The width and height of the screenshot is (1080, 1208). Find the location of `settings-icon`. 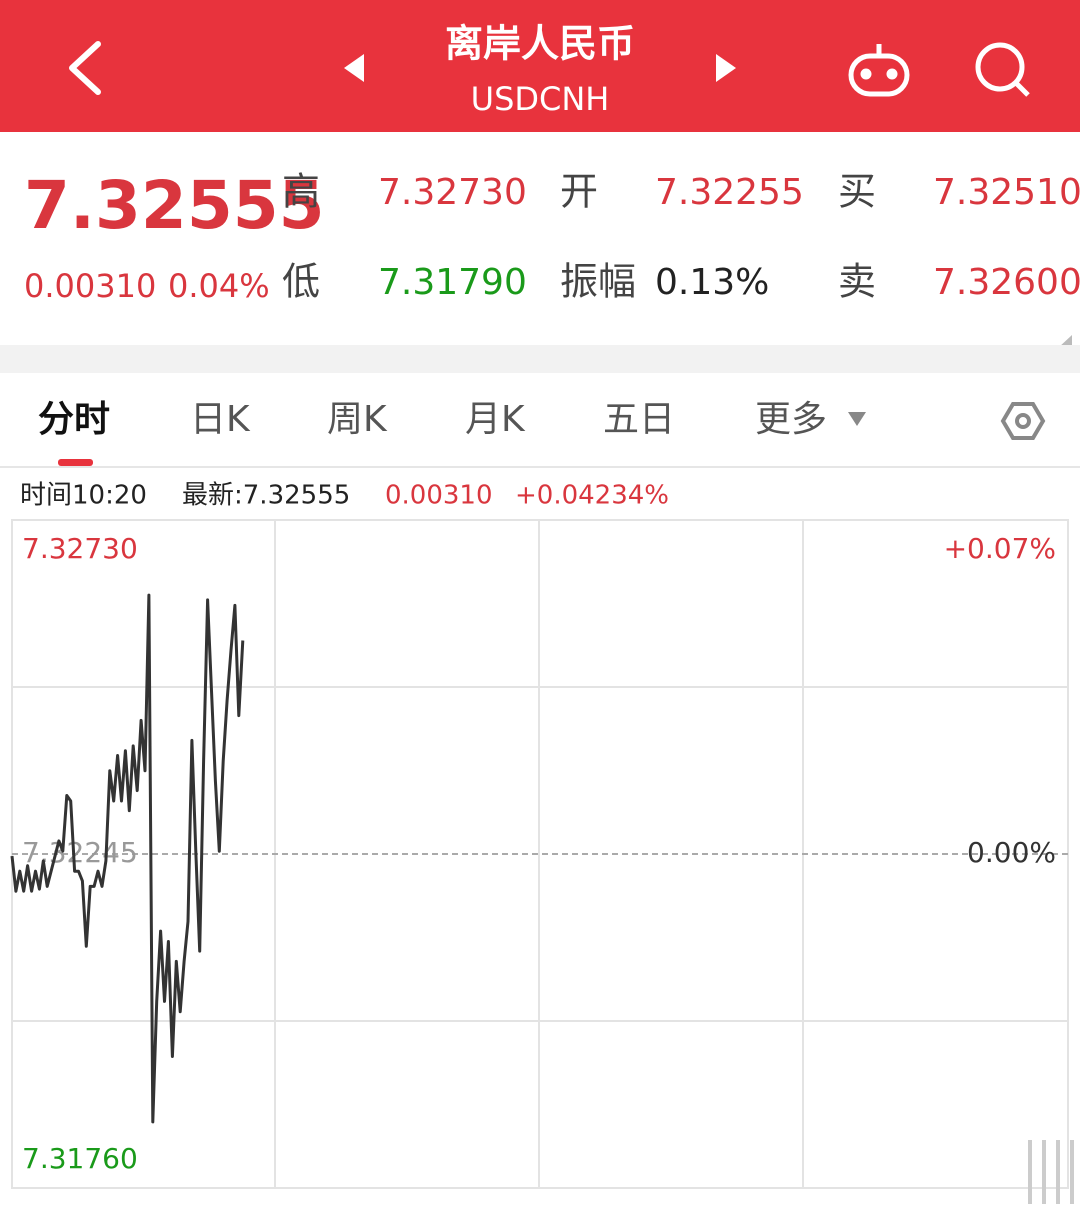

settings-icon is located at coordinates (1023, 421).